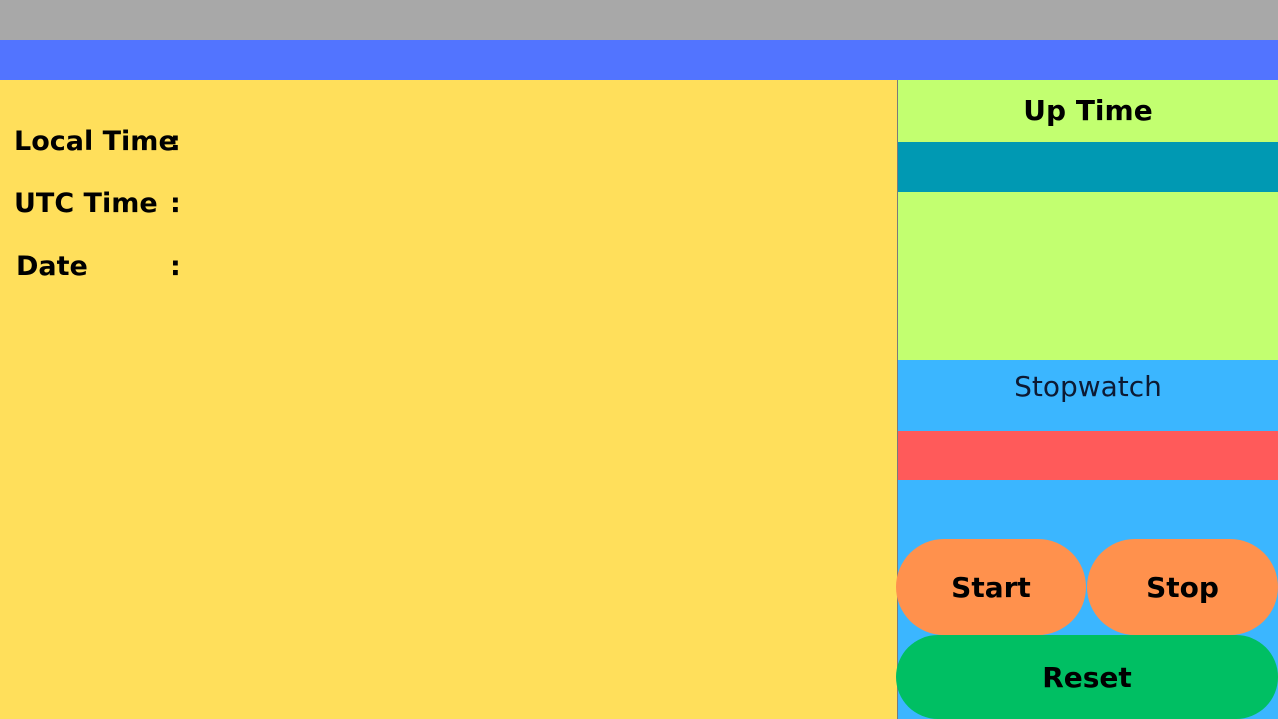  Describe the element at coordinates (639, 20) in the screenshot. I see `top-title-bar` at that location.